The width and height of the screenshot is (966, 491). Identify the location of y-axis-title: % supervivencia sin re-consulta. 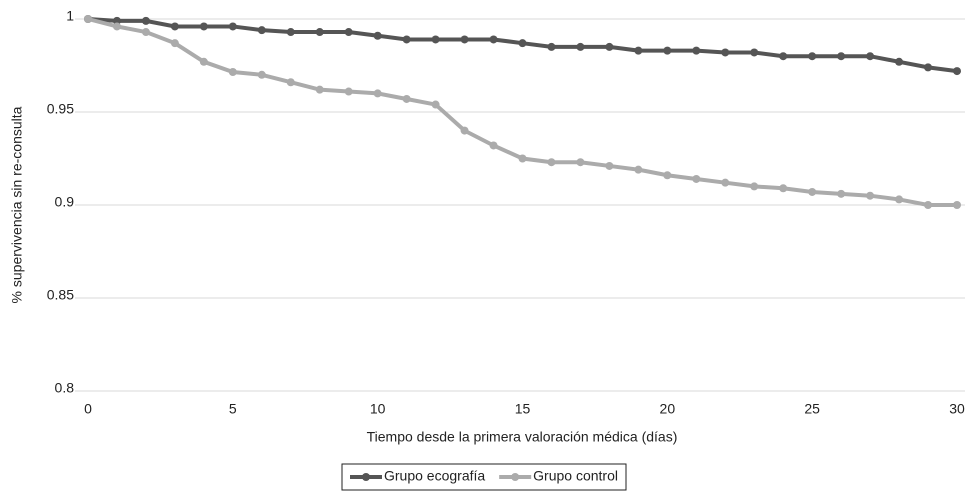
(17, 204).